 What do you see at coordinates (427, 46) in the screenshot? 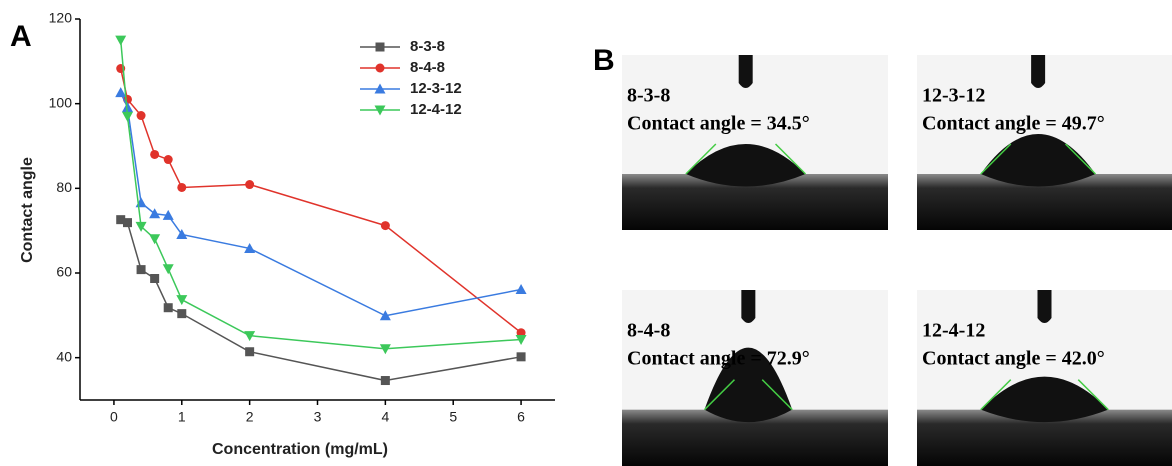
I see `legend-label: 8-3-8` at bounding box center [427, 46].